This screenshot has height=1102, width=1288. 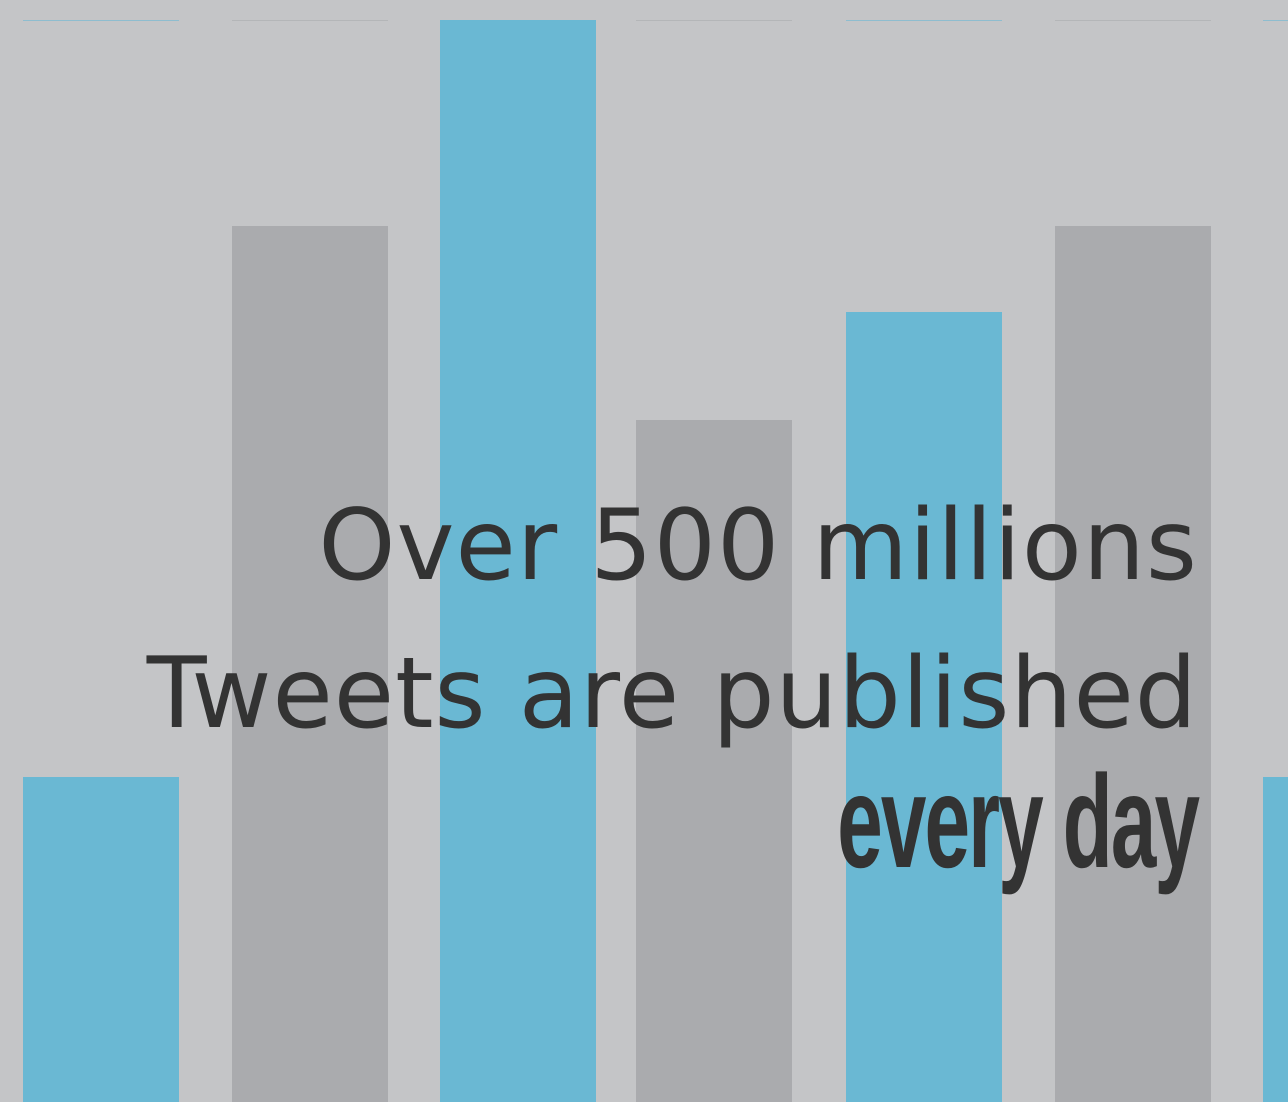 What do you see at coordinates (758, 546) in the screenshot?
I see `headline-line-1: Over 500 millions` at bounding box center [758, 546].